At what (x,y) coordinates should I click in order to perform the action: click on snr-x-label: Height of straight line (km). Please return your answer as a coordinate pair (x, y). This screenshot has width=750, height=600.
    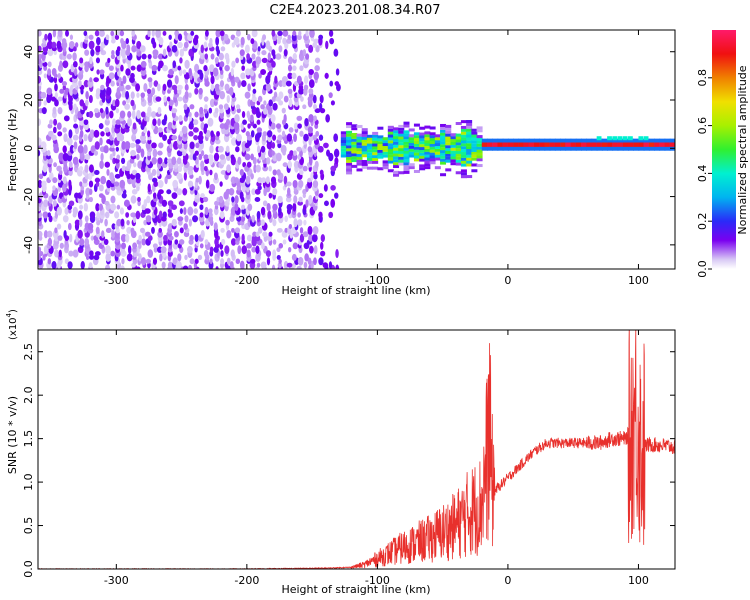
    Looking at the image, I should click on (355, 589).